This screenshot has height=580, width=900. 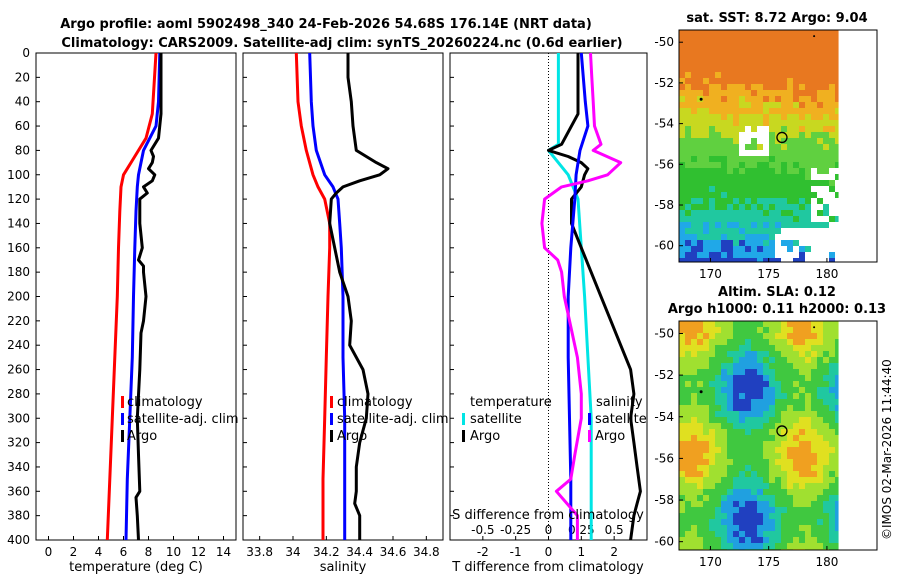 What do you see at coordinates (482, 530) in the screenshot?
I see `x2-tick-label: -0.5` at bounding box center [482, 530].